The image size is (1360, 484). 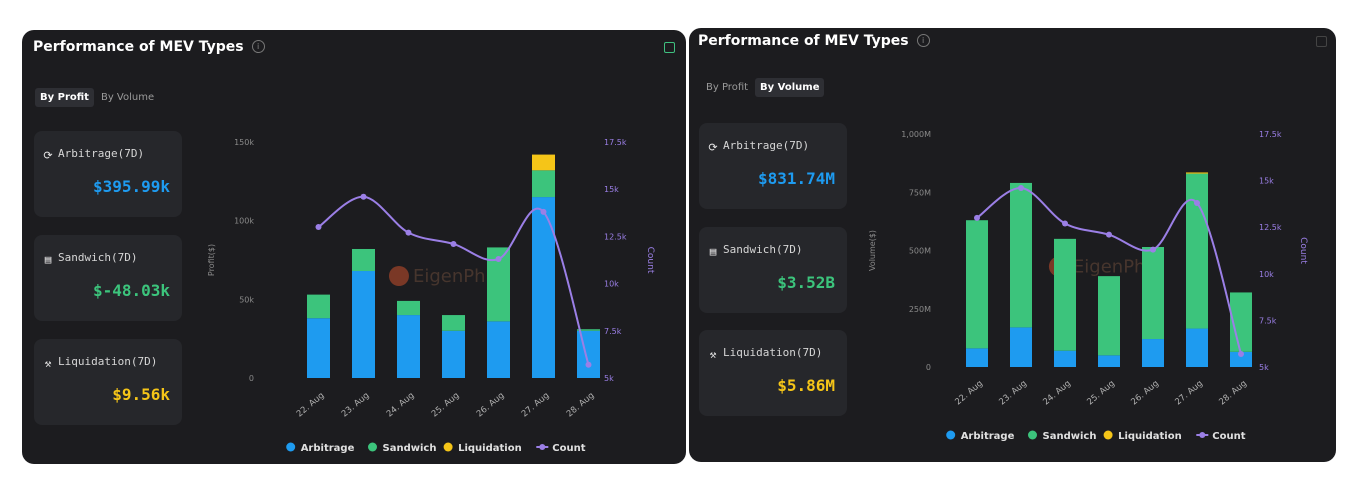 I want to click on liquidation-value: $5.86M, so click(x=806, y=385).